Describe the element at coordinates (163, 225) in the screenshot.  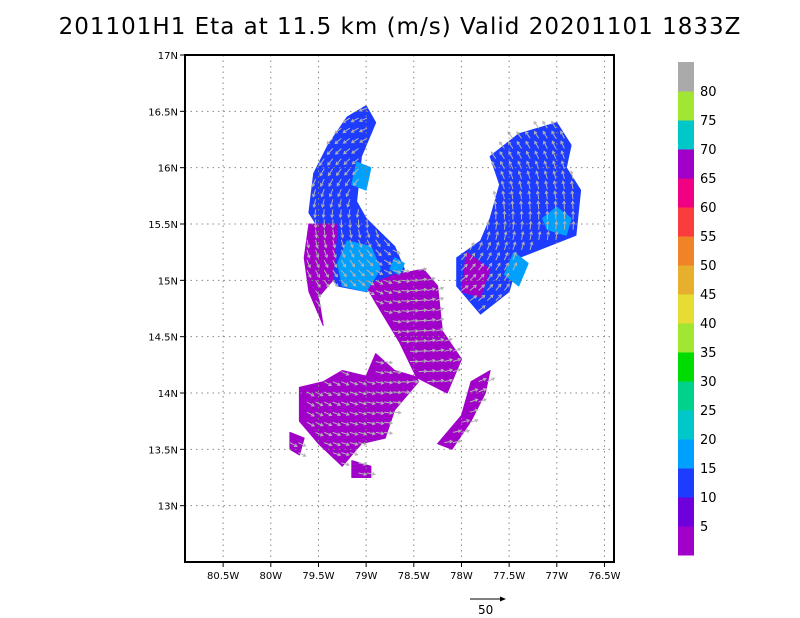
I see `y-tick-label: 15.5N` at that location.